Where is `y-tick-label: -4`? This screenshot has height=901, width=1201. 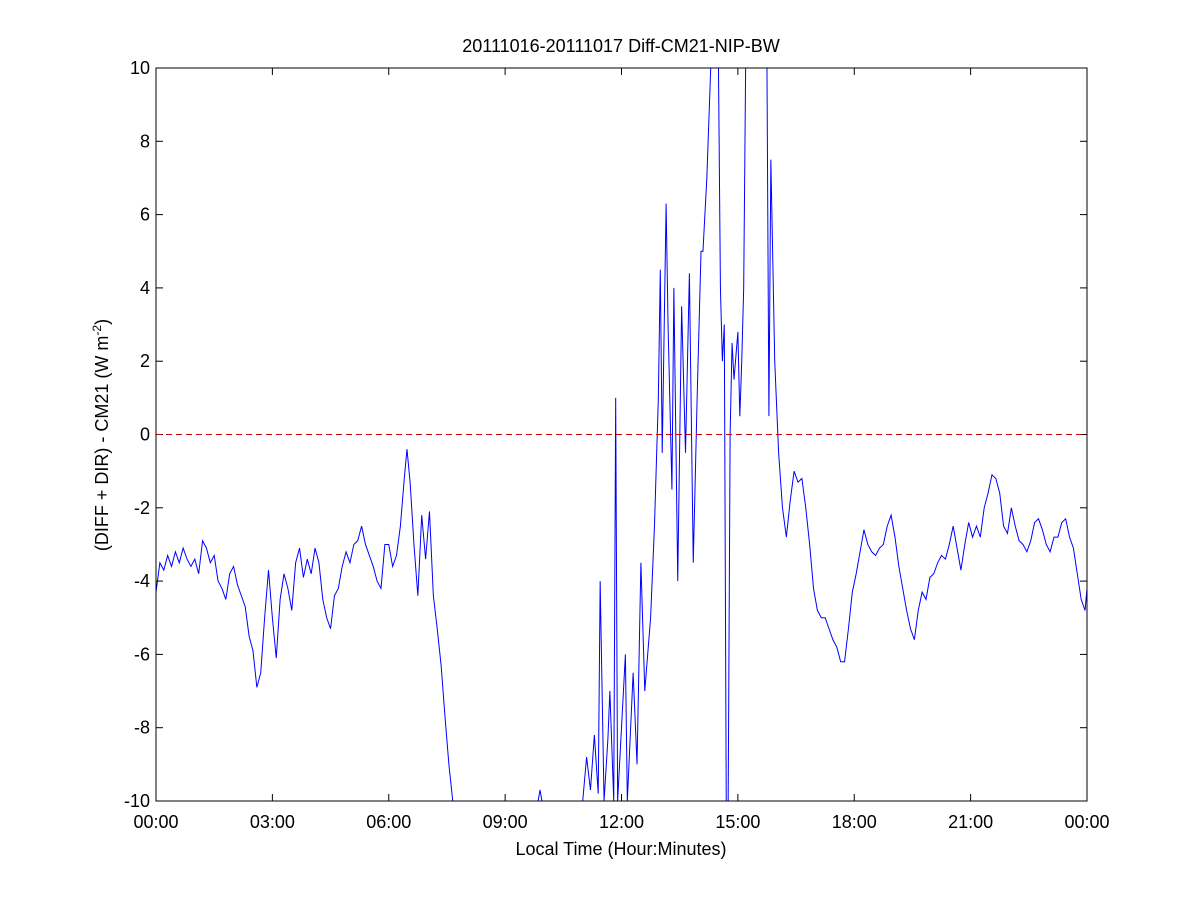
y-tick-label: -4 is located at coordinates (142, 581).